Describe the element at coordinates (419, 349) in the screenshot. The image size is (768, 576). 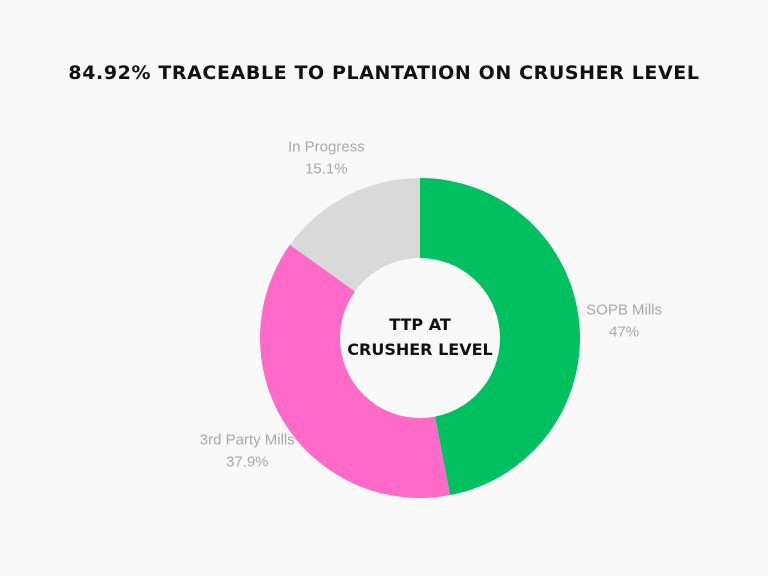
I see `center-label-line-2: CRUSHER LEVEL` at that location.